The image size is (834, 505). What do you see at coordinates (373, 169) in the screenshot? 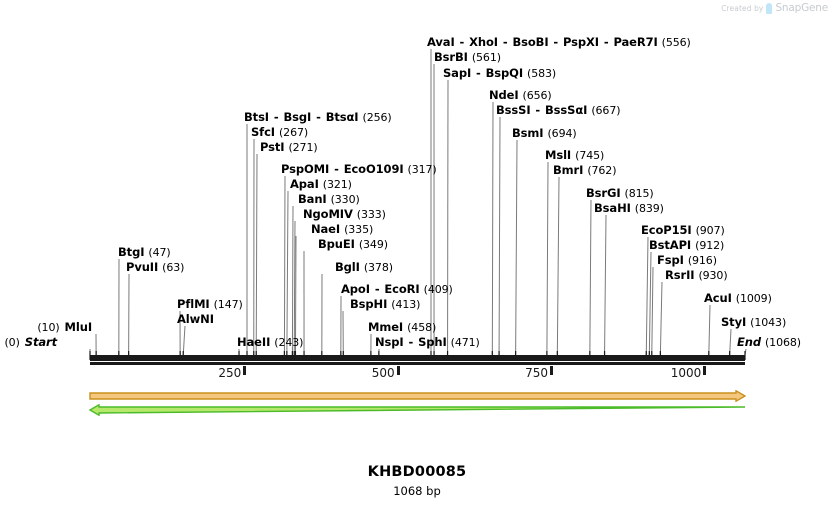
I see `site-name: EcoO109I` at bounding box center [373, 169].